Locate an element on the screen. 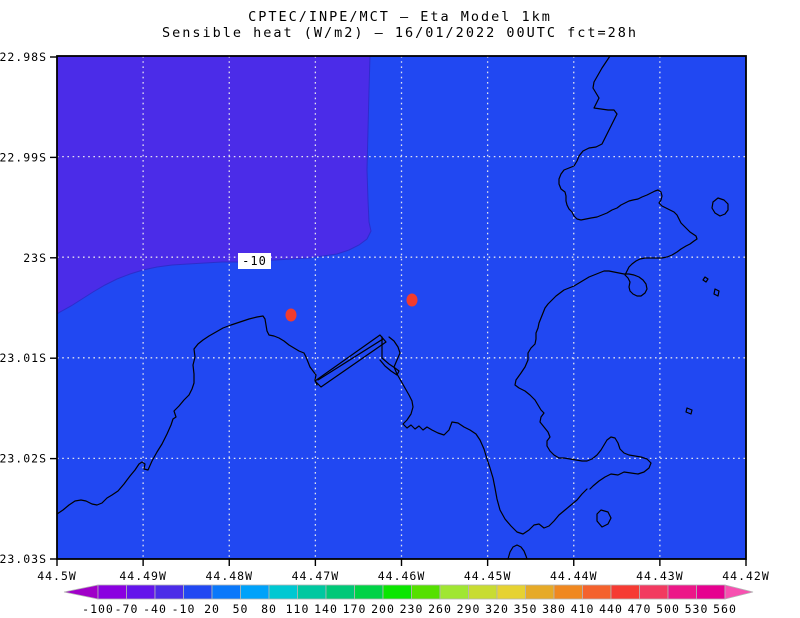 The width and height of the screenshot is (800, 618). colorbar-tick-label: 530 is located at coordinates (697, 609).